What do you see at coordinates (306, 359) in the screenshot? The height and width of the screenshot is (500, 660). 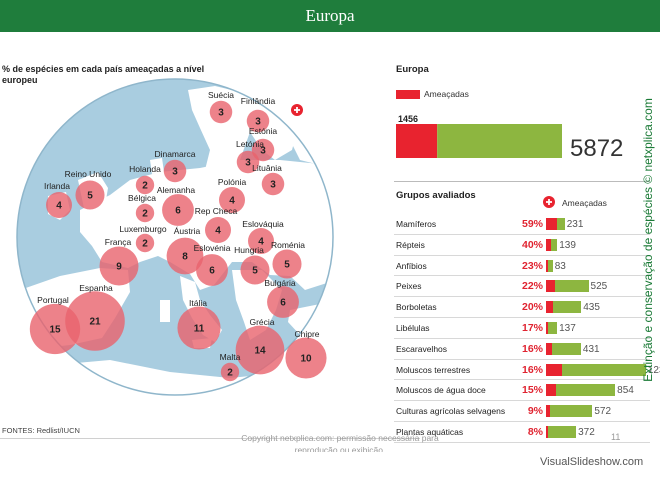 I see `country-value: 10` at bounding box center [306, 359].